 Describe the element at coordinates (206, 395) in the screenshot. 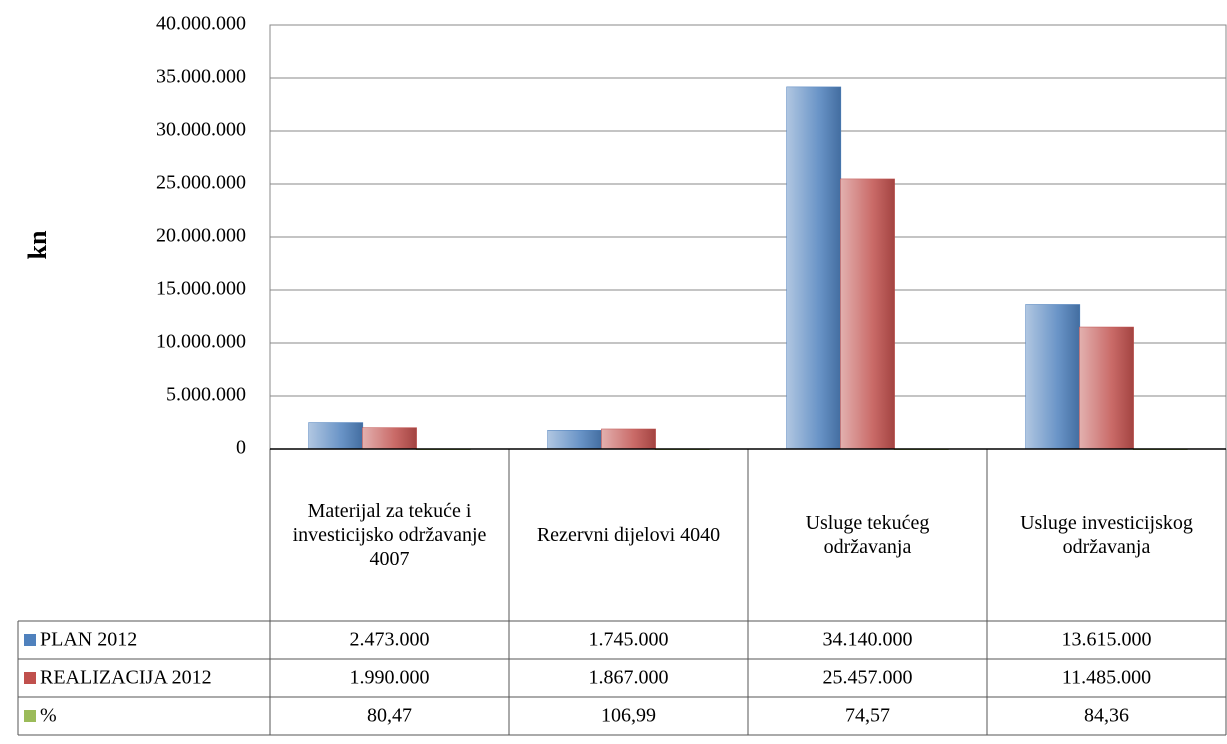

I see `y-tick-label: 5.000.000` at that location.